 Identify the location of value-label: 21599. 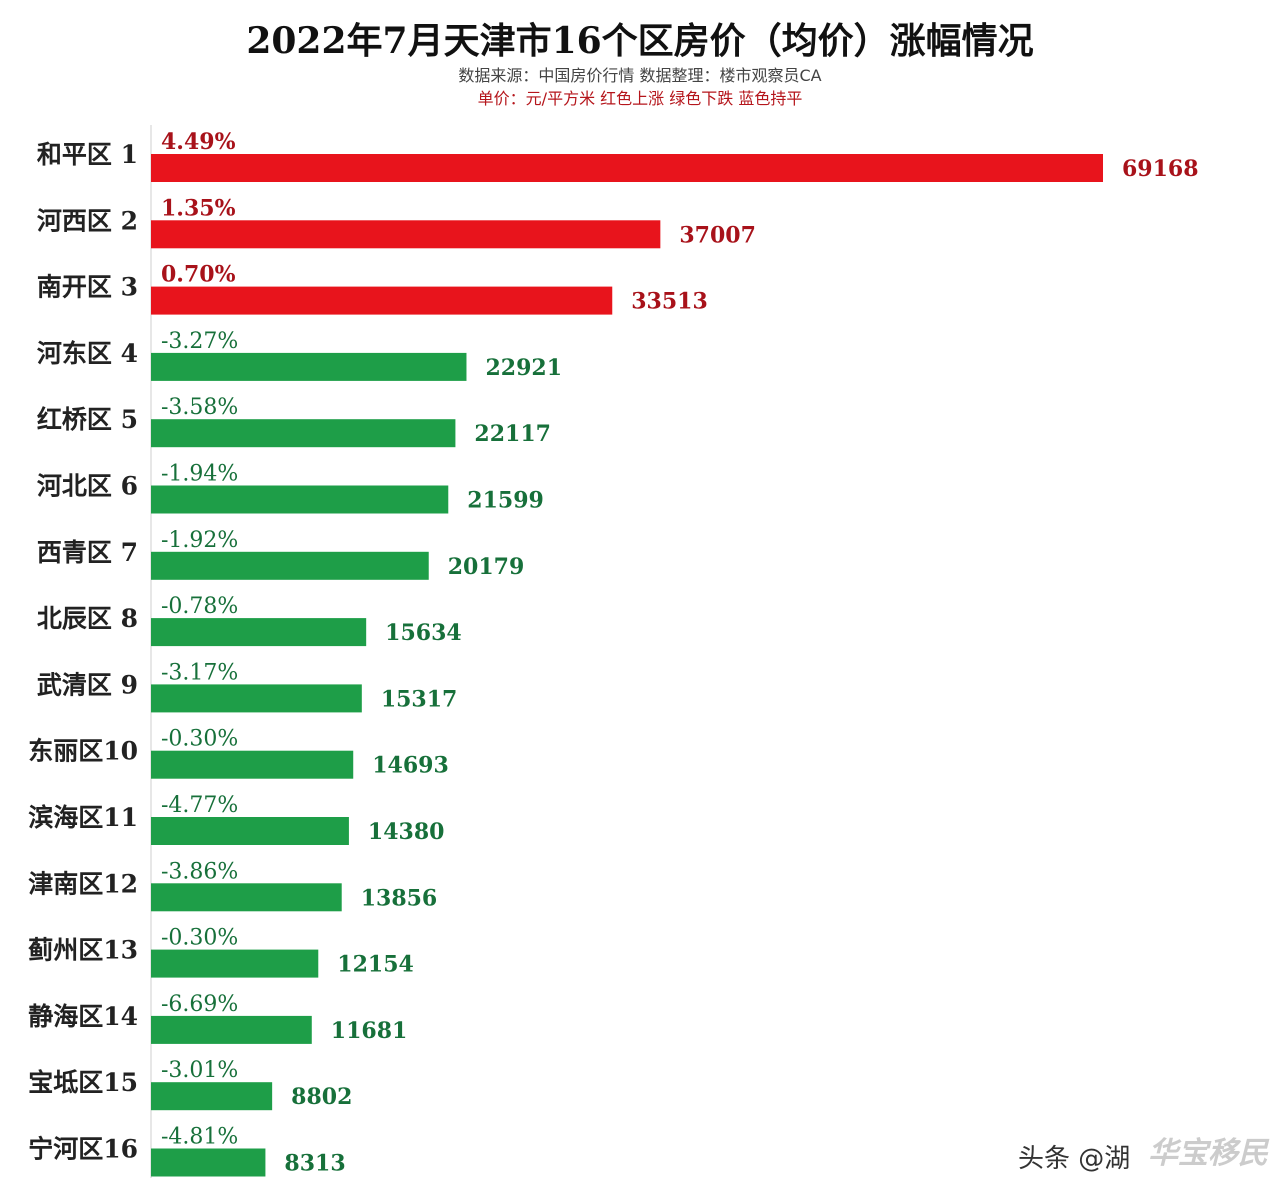
(505, 501).